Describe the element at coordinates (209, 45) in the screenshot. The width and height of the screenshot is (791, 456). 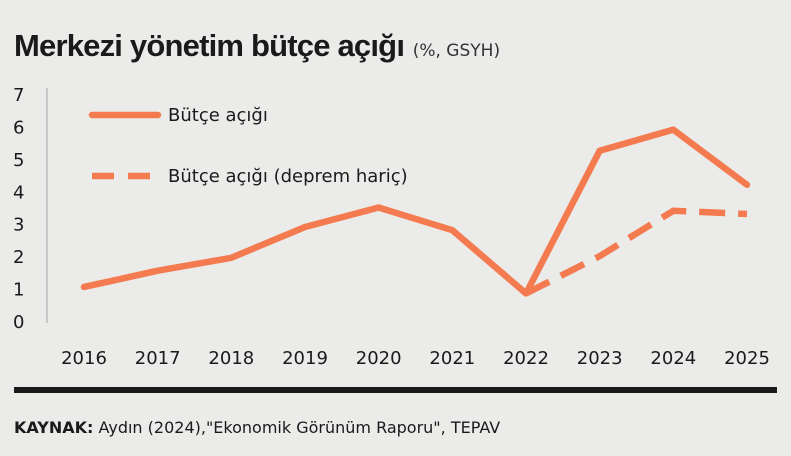
I see `chart-title: Merkezi yönetim bütçe açığı` at that location.